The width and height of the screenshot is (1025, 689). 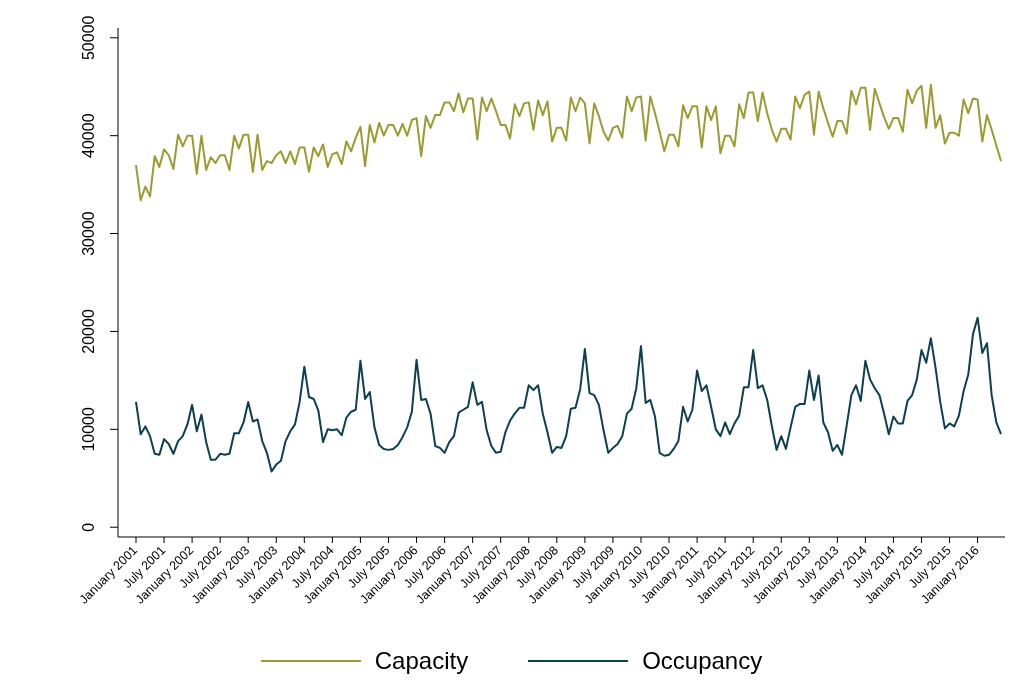 I want to click on y-tick-label: 50000, so click(x=88, y=38).